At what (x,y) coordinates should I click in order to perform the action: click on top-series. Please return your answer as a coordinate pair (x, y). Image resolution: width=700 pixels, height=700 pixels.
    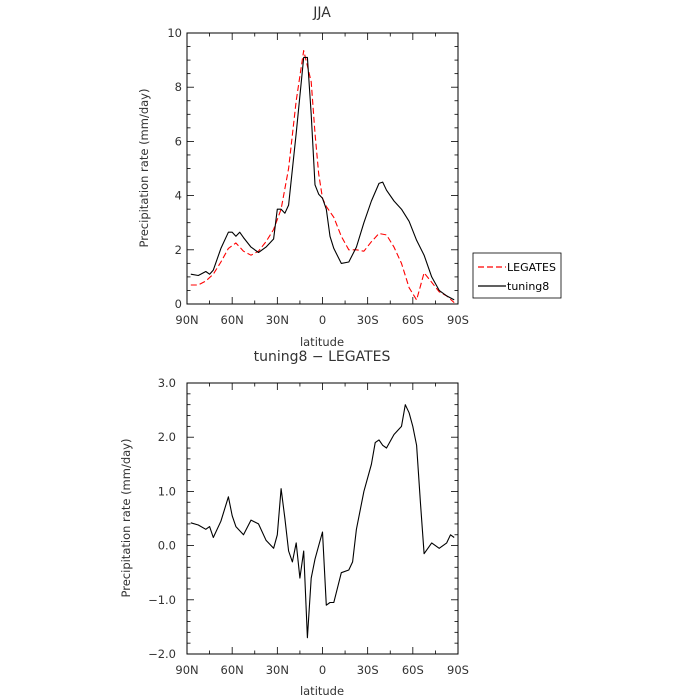
    Looking at the image, I should click on (322, 177).